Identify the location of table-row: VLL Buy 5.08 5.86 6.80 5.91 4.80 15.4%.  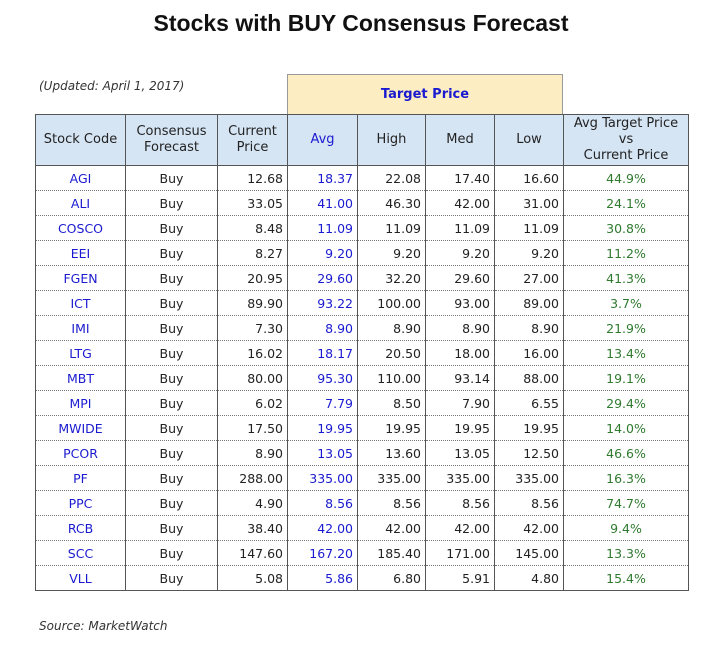
(362, 578).